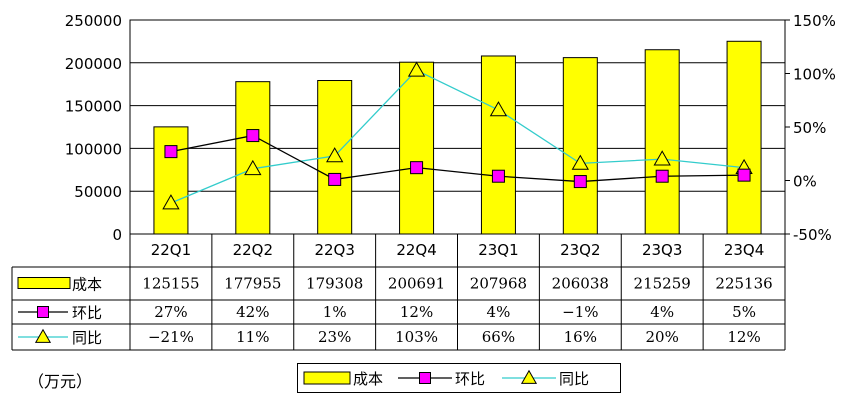  What do you see at coordinates (744, 250) in the screenshot?
I see `x-tick-label: 23Q4` at bounding box center [744, 250].